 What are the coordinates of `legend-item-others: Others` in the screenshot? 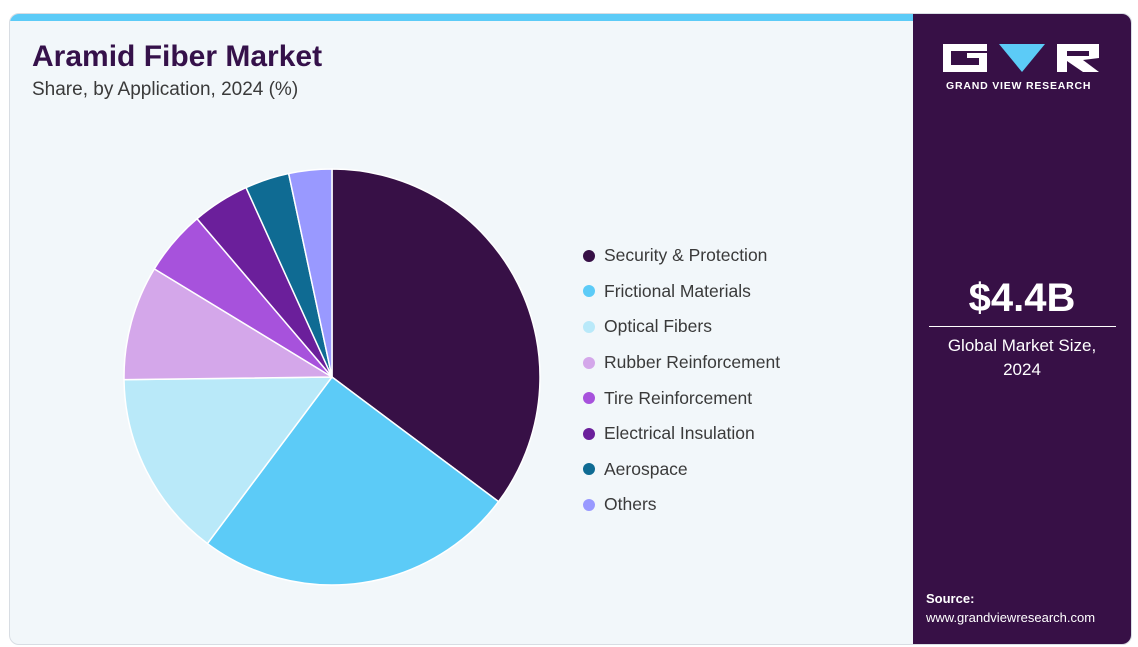 It's located at (681, 505).